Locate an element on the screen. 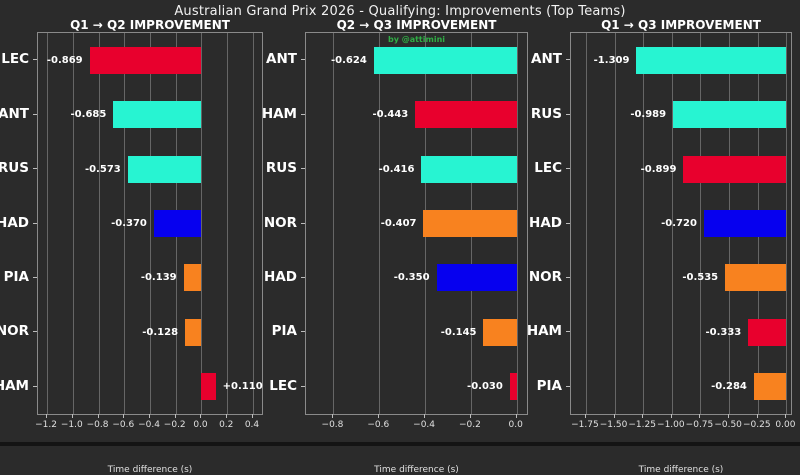 This screenshot has height=475, width=800. bar-value-label: -0.989 is located at coordinates (648, 115).